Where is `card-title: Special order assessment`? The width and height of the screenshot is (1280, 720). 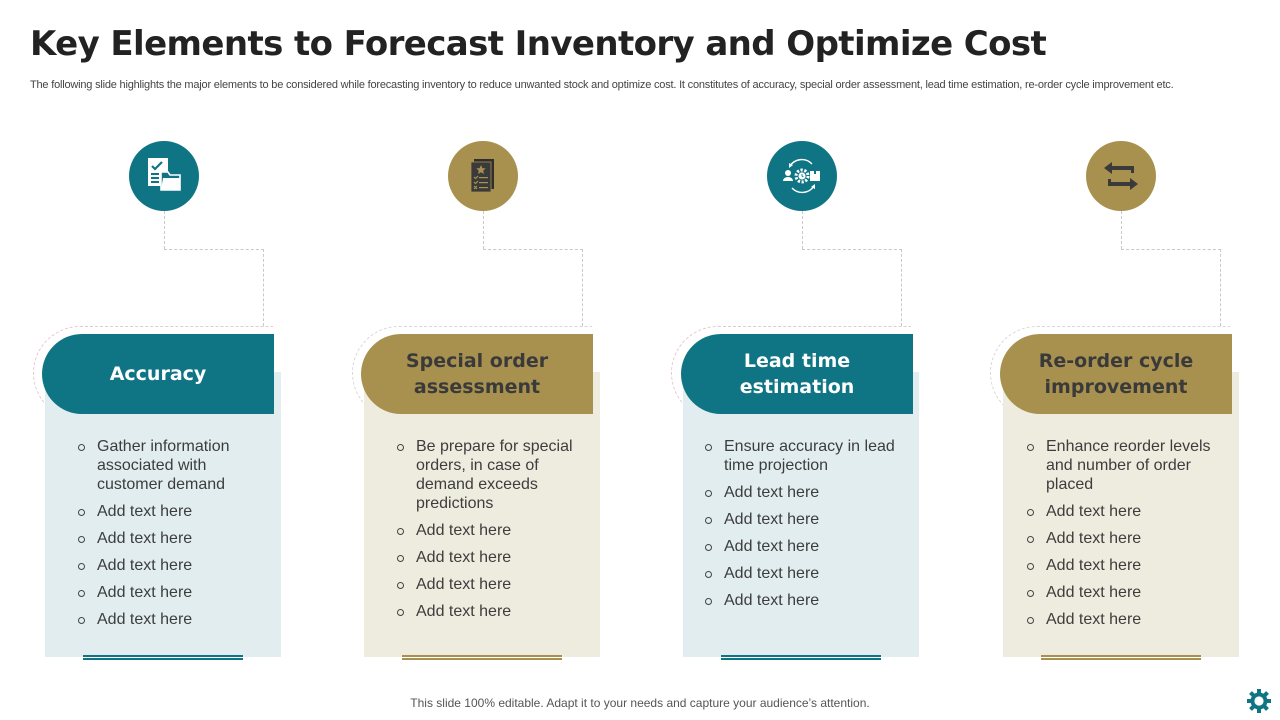 card-title: Special order assessment is located at coordinates (477, 374).